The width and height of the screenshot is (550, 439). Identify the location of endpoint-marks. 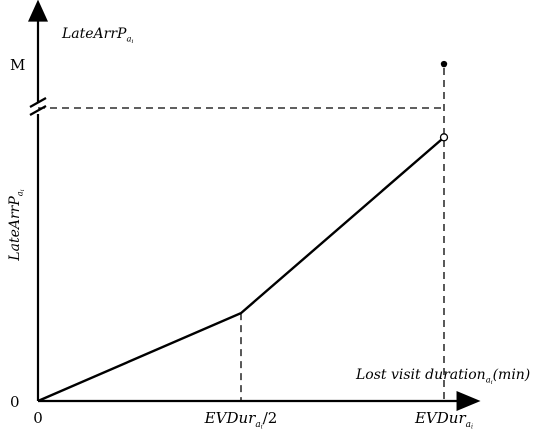
(444, 101).